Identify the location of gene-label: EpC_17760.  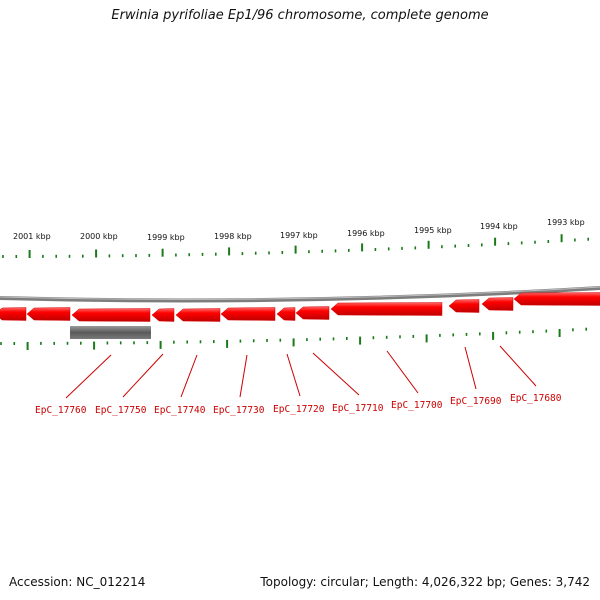
(61, 410).